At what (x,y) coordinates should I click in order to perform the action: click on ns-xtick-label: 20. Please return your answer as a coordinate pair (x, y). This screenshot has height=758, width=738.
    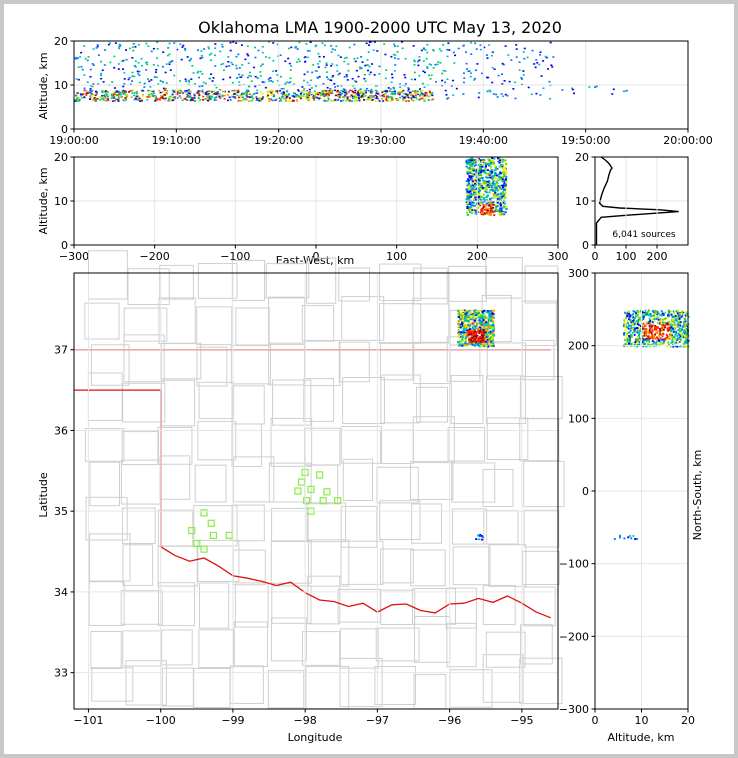
    Looking at the image, I should click on (688, 720).